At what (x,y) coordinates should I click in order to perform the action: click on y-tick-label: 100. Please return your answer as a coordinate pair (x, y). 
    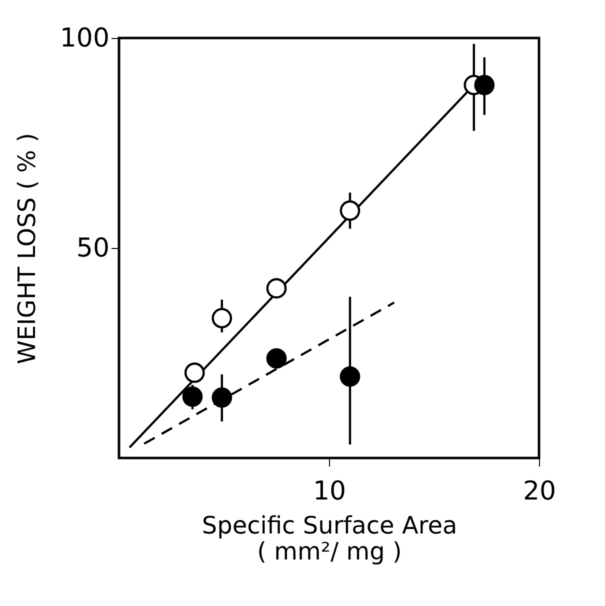
    Looking at the image, I should click on (85, 39).